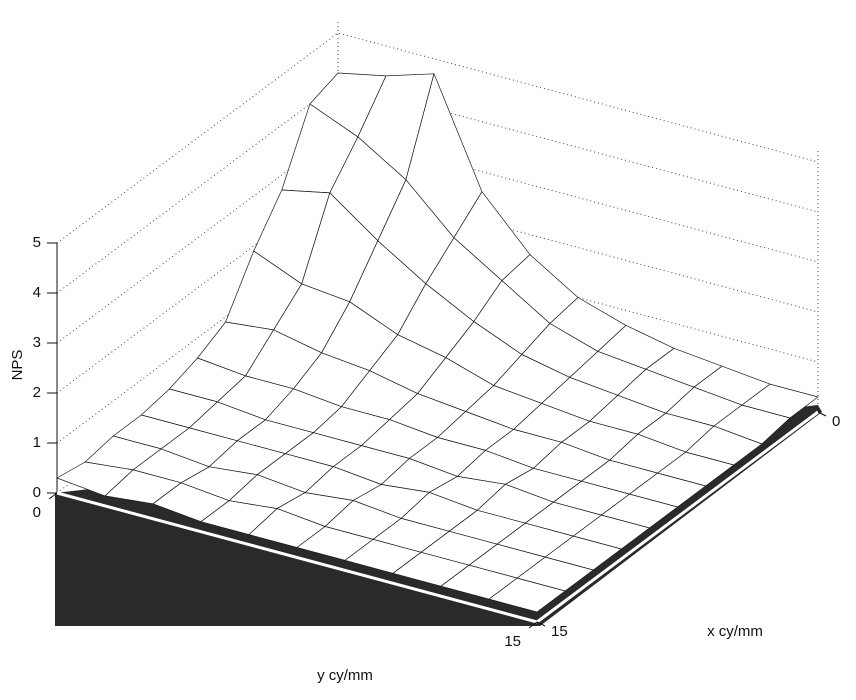  Describe the element at coordinates (559, 631) in the screenshot. I see `x-tick-label: 15` at that location.